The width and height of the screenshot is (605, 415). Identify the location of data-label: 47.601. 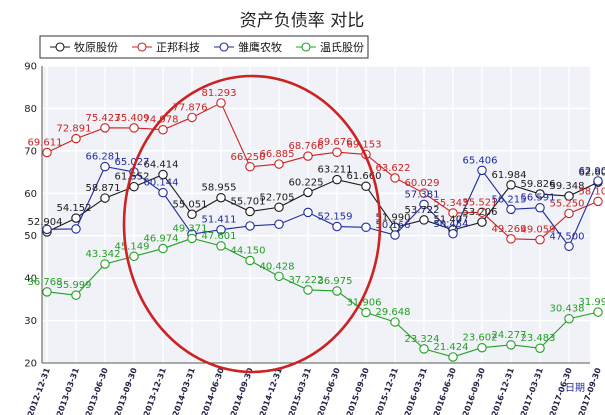
(219, 236).